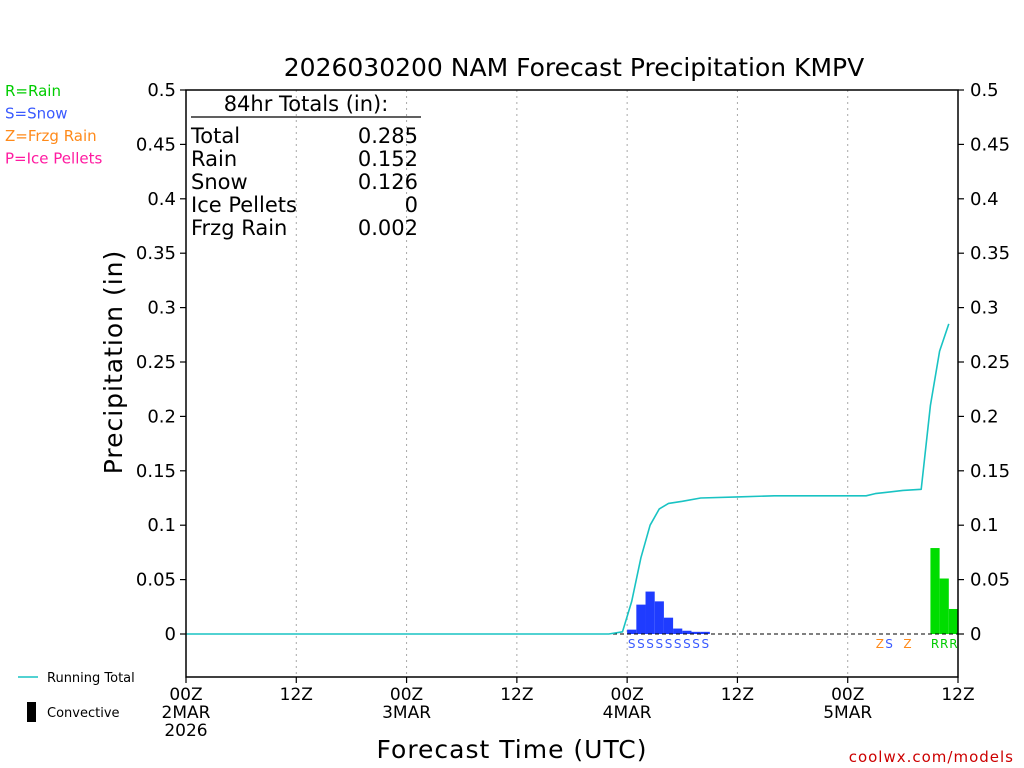 The height and width of the screenshot is (768, 1024). What do you see at coordinates (83, 713) in the screenshot?
I see `series-legend-label: Convective` at bounding box center [83, 713].